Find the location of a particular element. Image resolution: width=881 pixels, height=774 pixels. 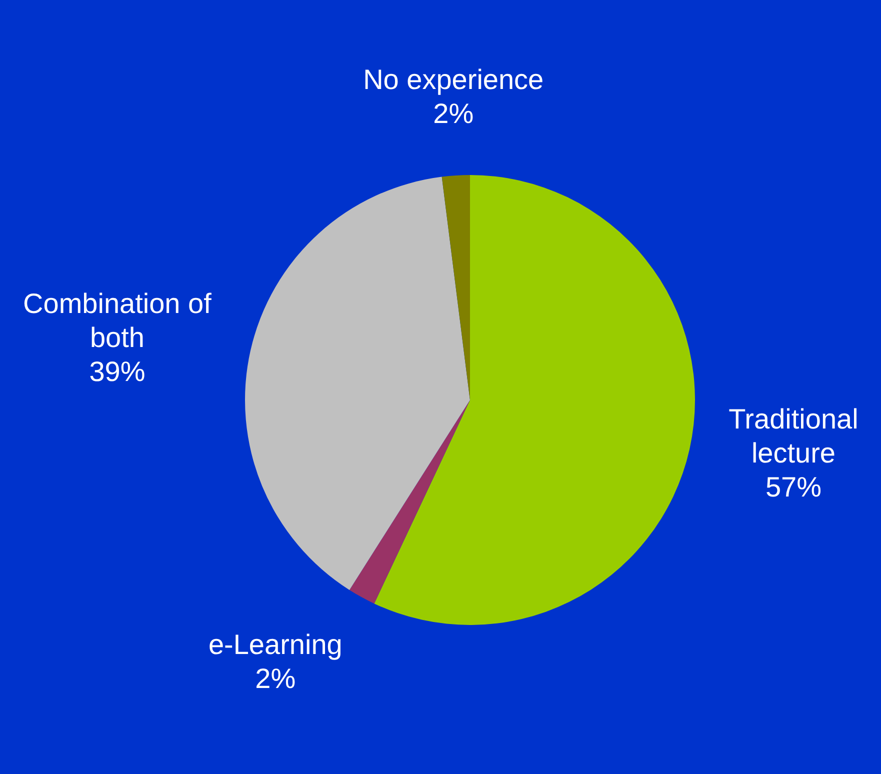

data-label: 57% is located at coordinates (793, 487).